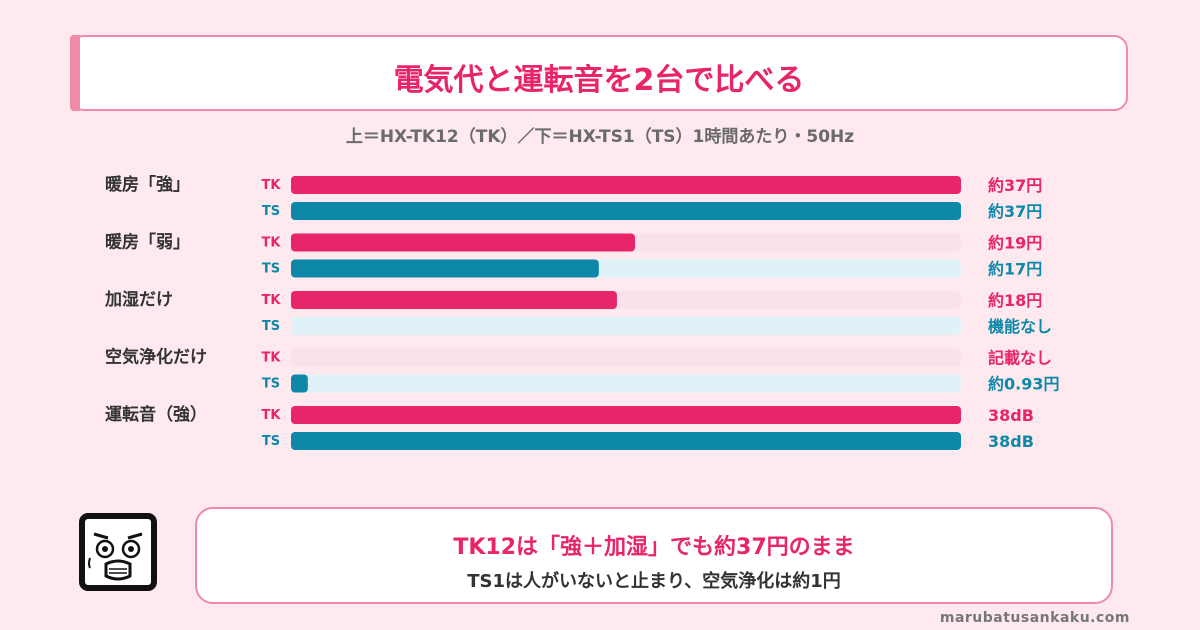  I want to click on value-label: 機能なし, so click(1020, 326).